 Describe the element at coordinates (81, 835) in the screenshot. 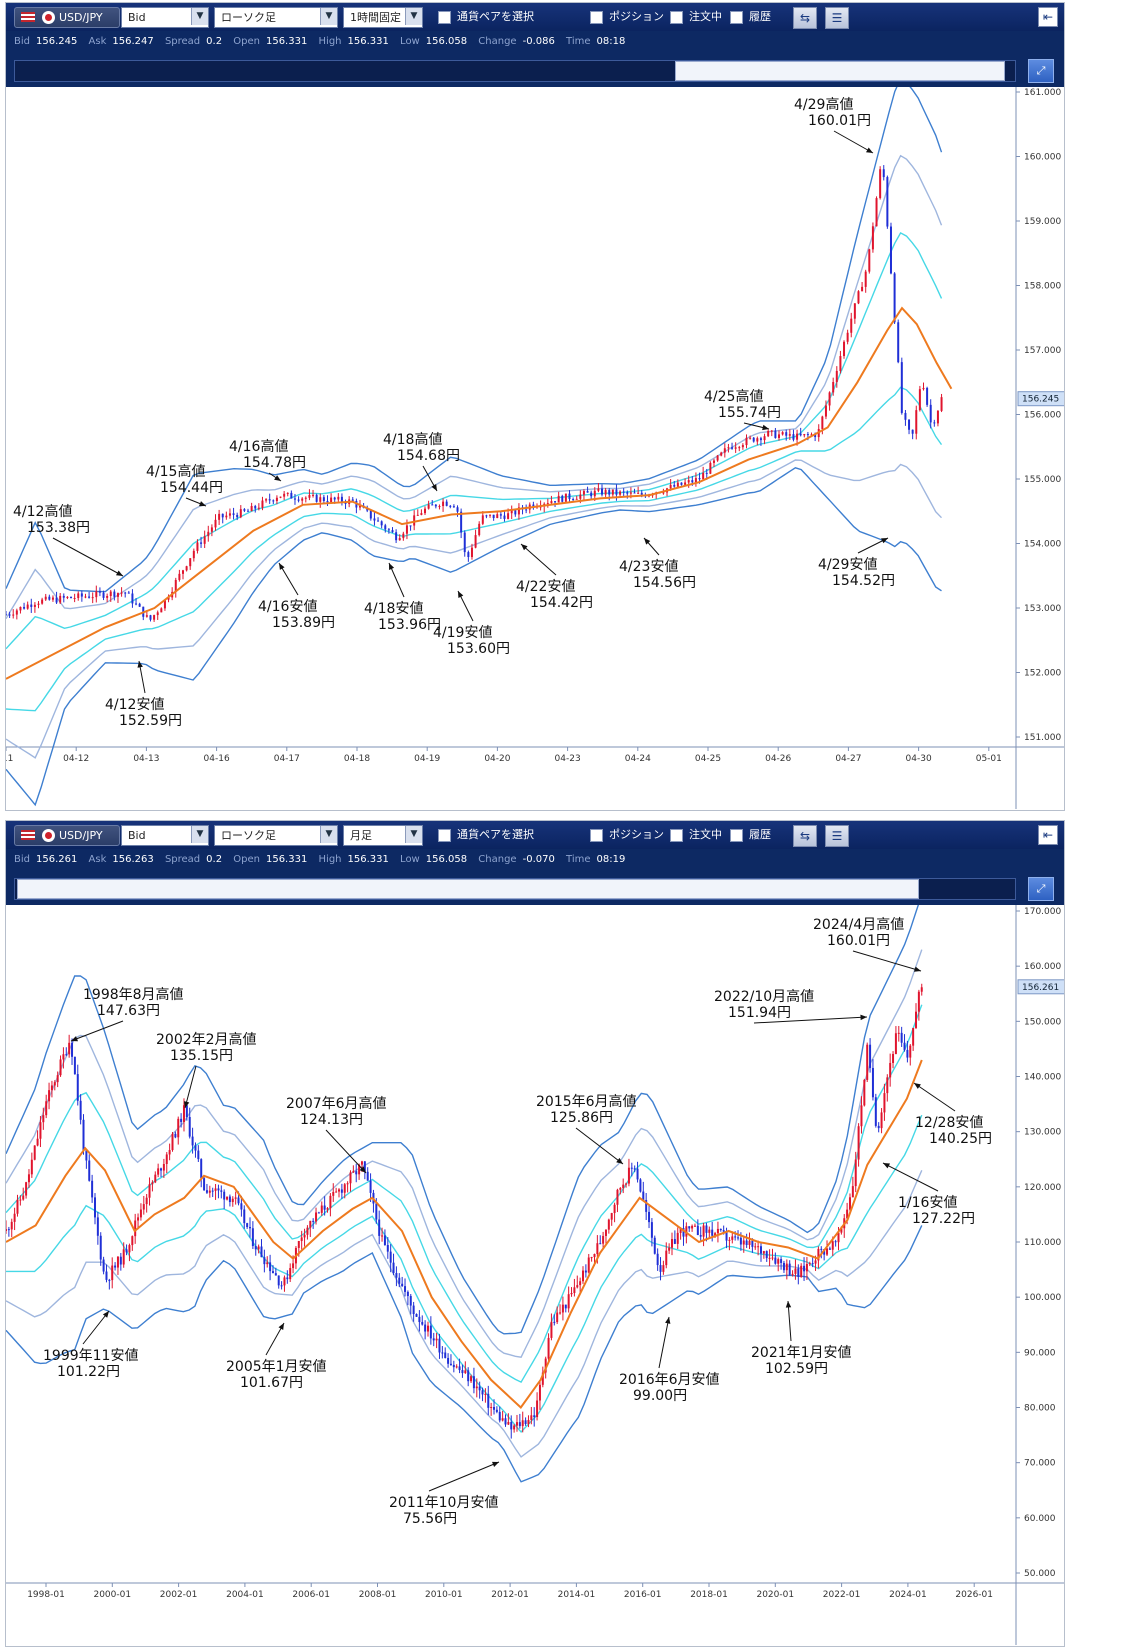

I see `pair-label: USD/JPY` at that location.